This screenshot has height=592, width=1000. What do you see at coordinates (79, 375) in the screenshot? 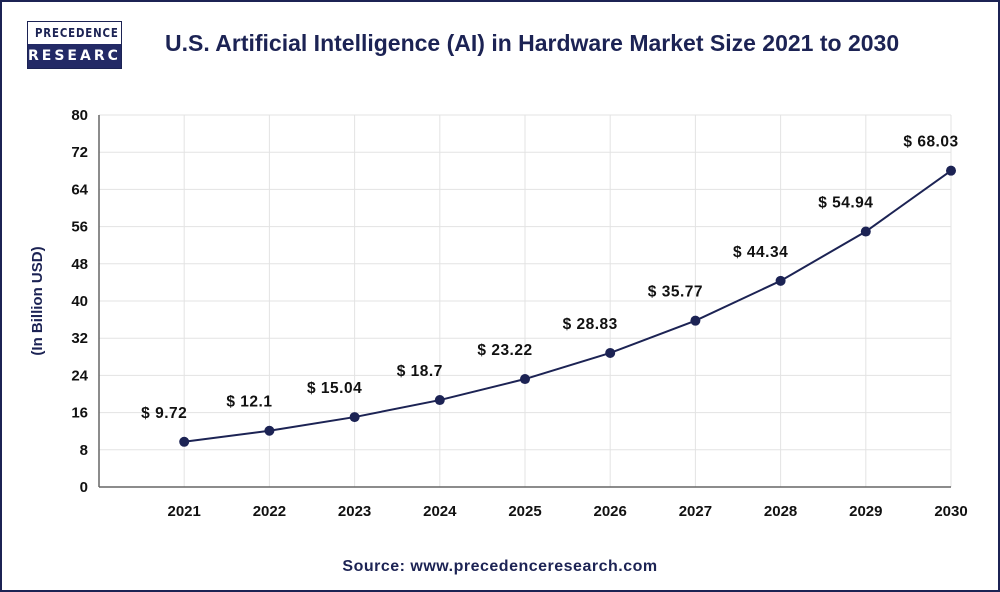
I see `y-tick-label: 24` at bounding box center [79, 375].